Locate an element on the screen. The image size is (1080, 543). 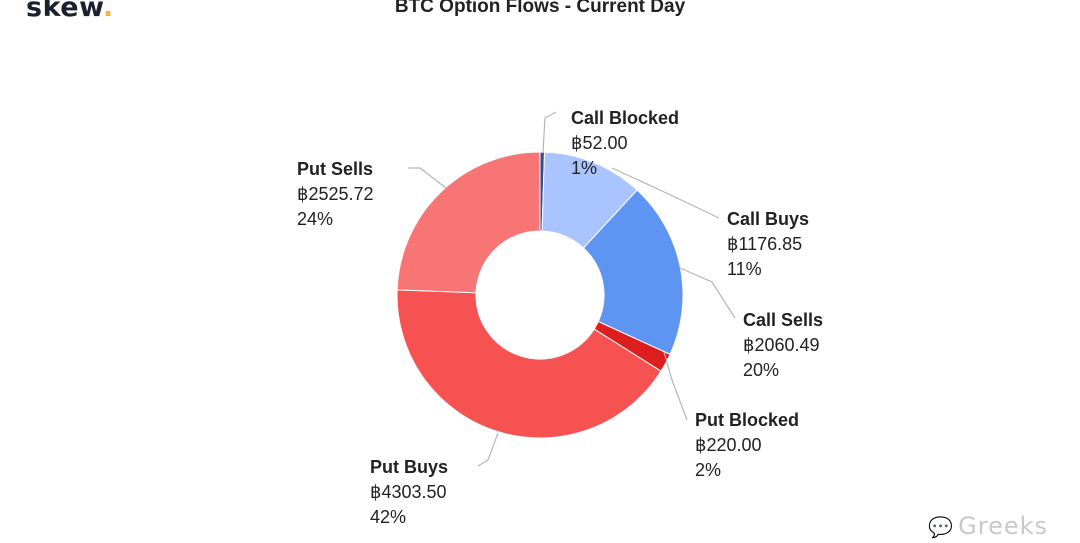
slice-value: ฿2060.49 is located at coordinates (781, 345).